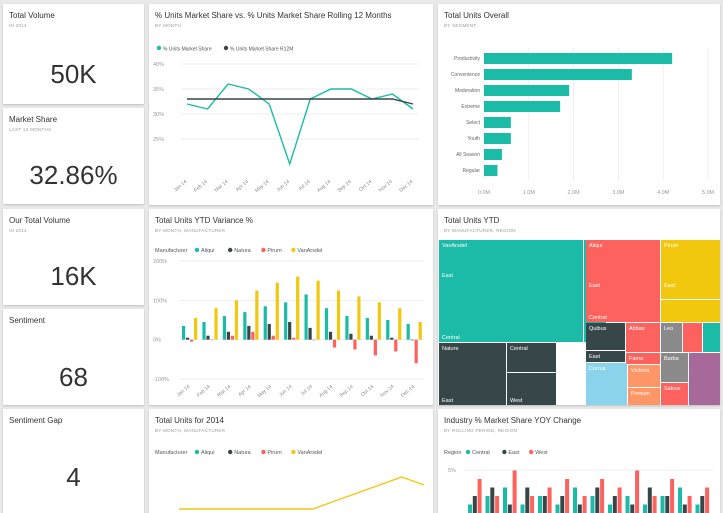 The height and width of the screenshot is (513, 723). What do you see at coordinates (640, 371) in the screenshot?
I see `treemap-label: Victoria` at bounding box center [640, 371].